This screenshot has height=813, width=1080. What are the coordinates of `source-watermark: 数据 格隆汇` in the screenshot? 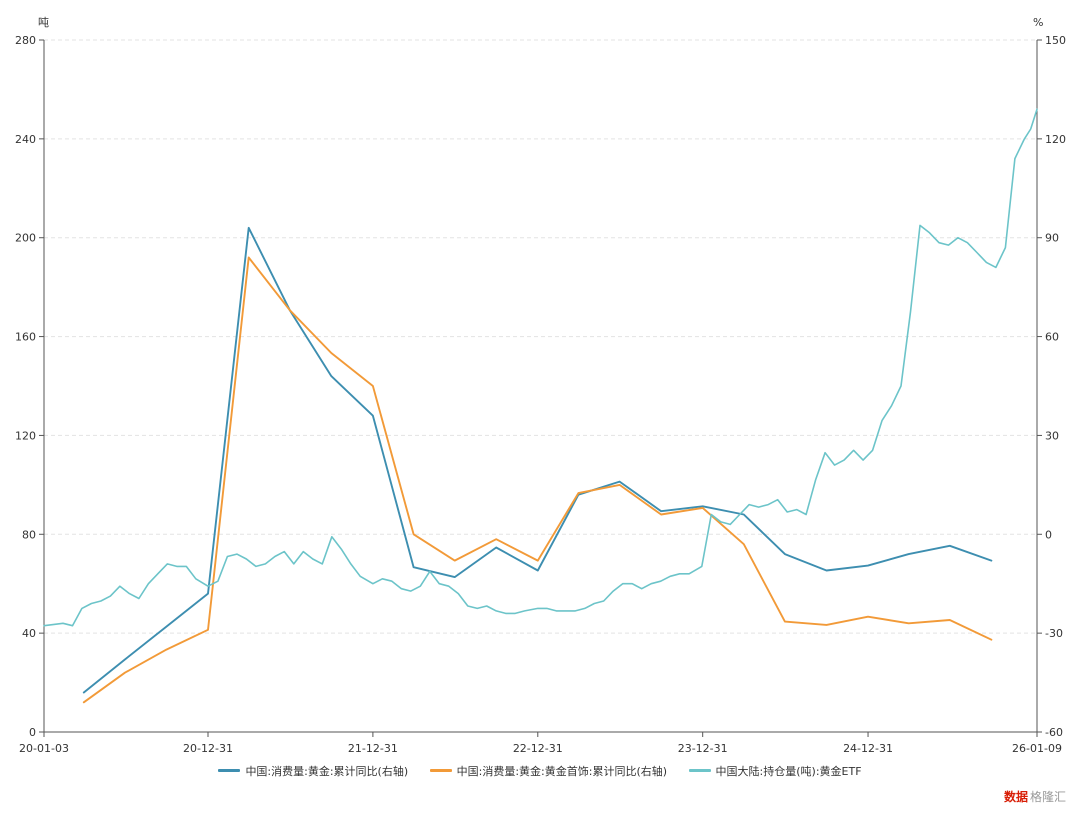 It's located at (1035, 796).